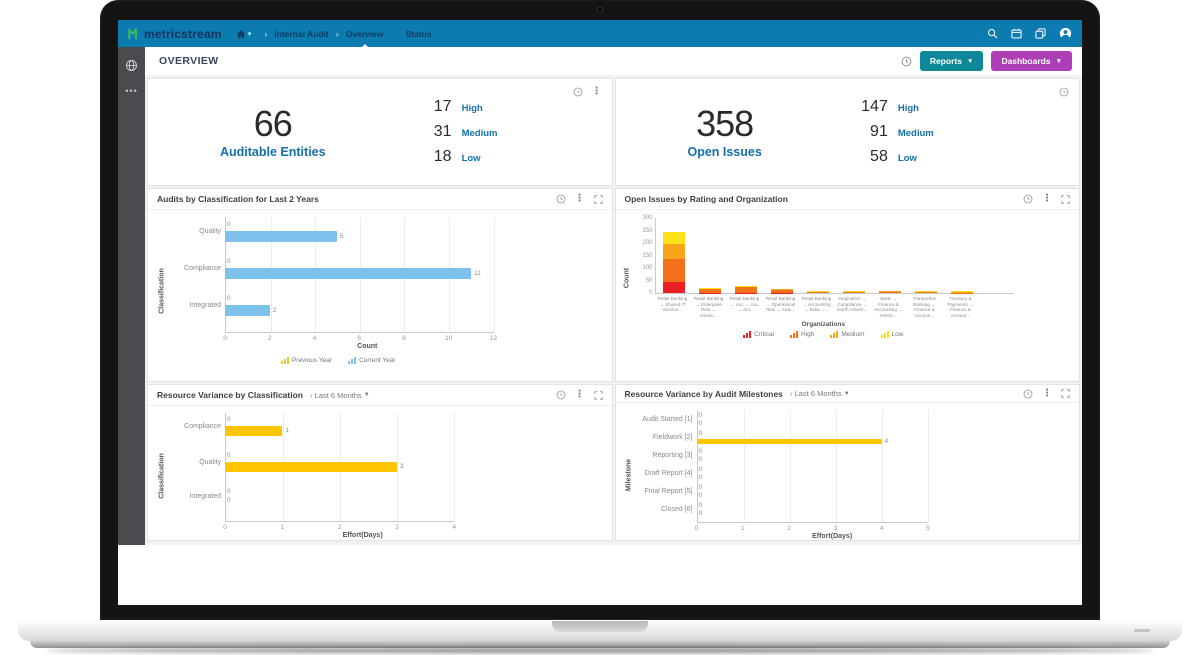  Describe the element at coordinates (359, 236) in the screenshot. I see `bar-row: 5` at that location.